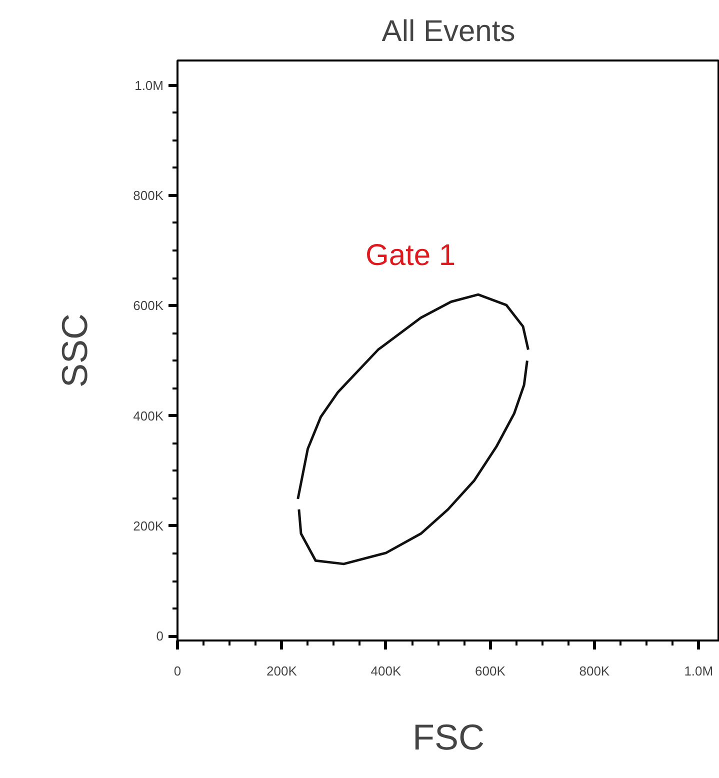 Image resolution: width=719 pixels, height=778 pixels. What do you see at coordinates (386, 671) in the screenshot?
I see `x-tick-label: 400K` at bounding box center [386, 671].